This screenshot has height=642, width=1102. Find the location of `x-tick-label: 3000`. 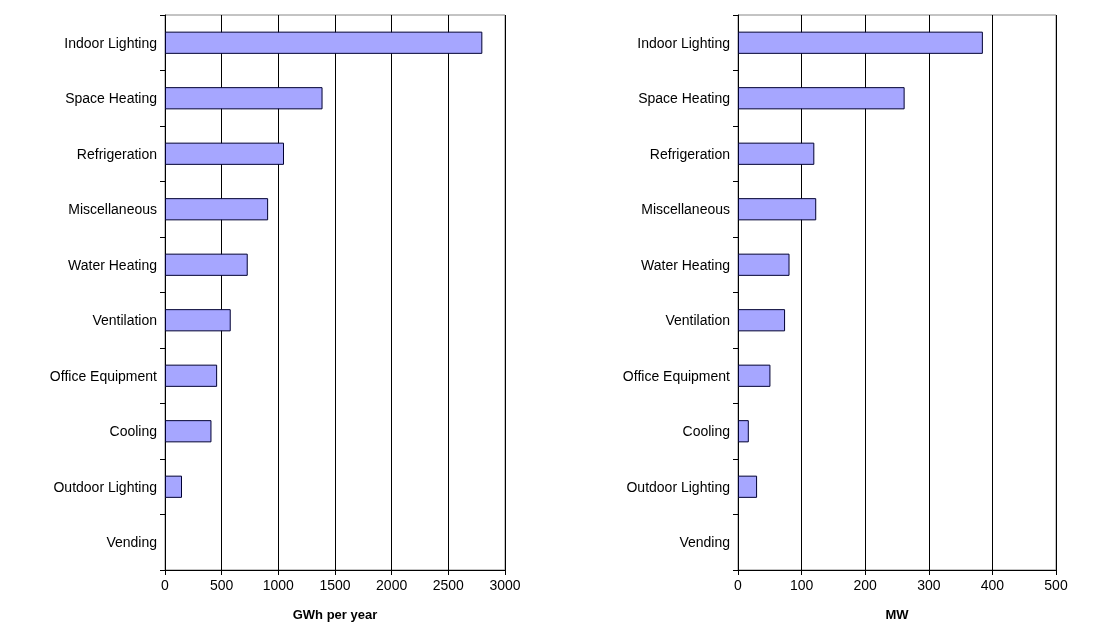

x-tick-label: 3000 is located at coordinates (505, 585).